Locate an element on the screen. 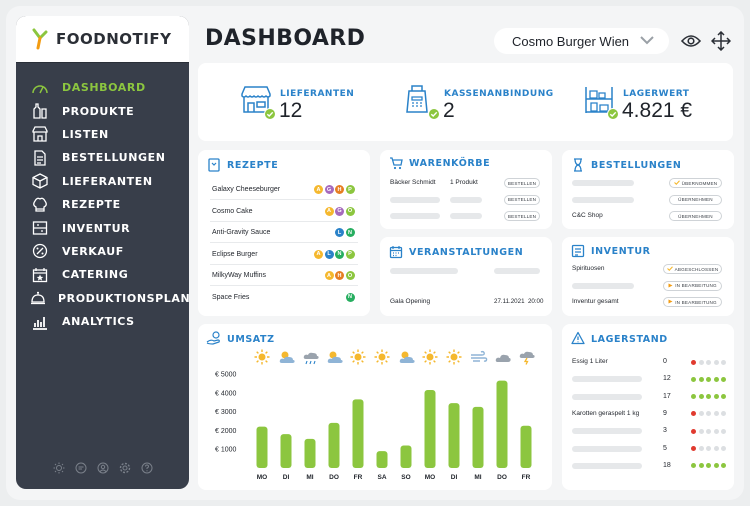 Image resolution: width=750 pixels, height=506 pixels. sidebar-item-produktionsplan: PRODUKTIONSPLAN is located at coordinates (102, 298).